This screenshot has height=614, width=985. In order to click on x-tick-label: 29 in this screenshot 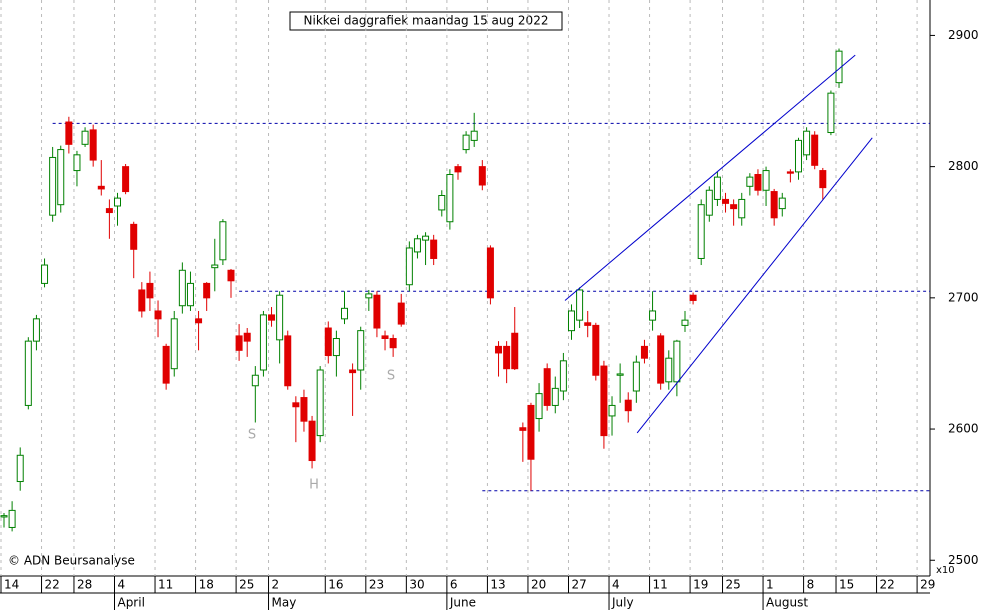, I will do `click(927, 585)`.